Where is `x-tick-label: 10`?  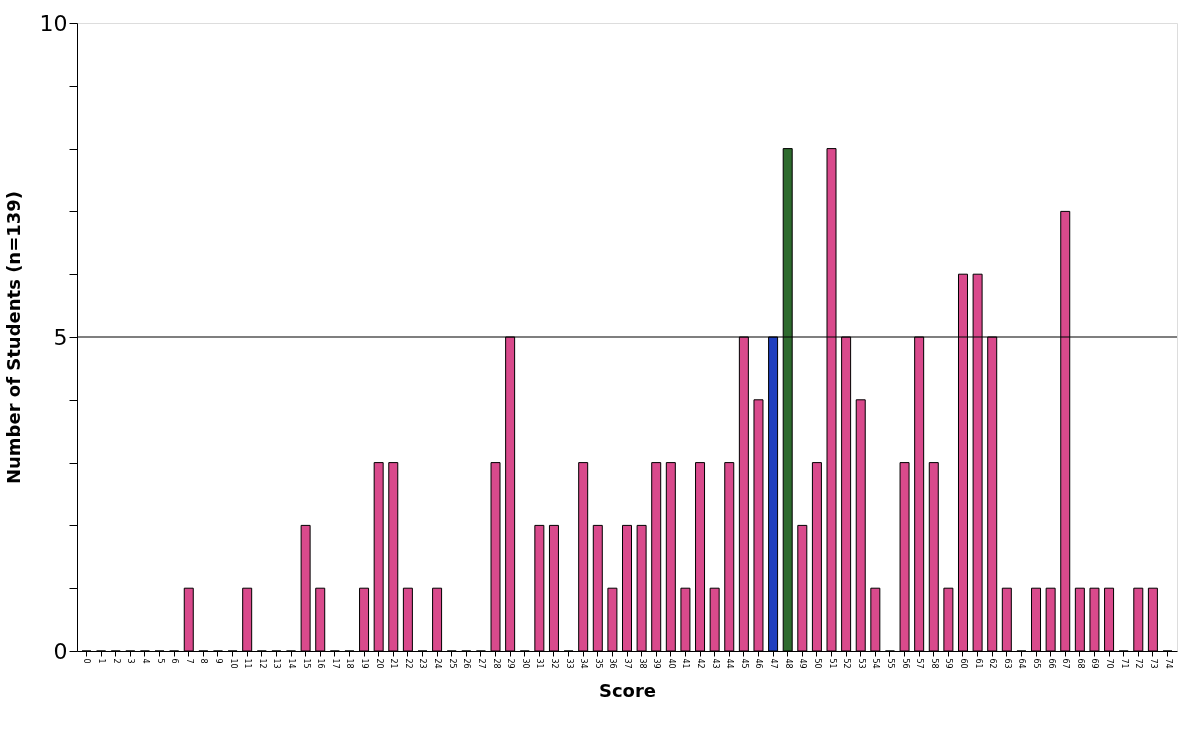 x-tick-label: 10 is located at coordinates (233, 663).